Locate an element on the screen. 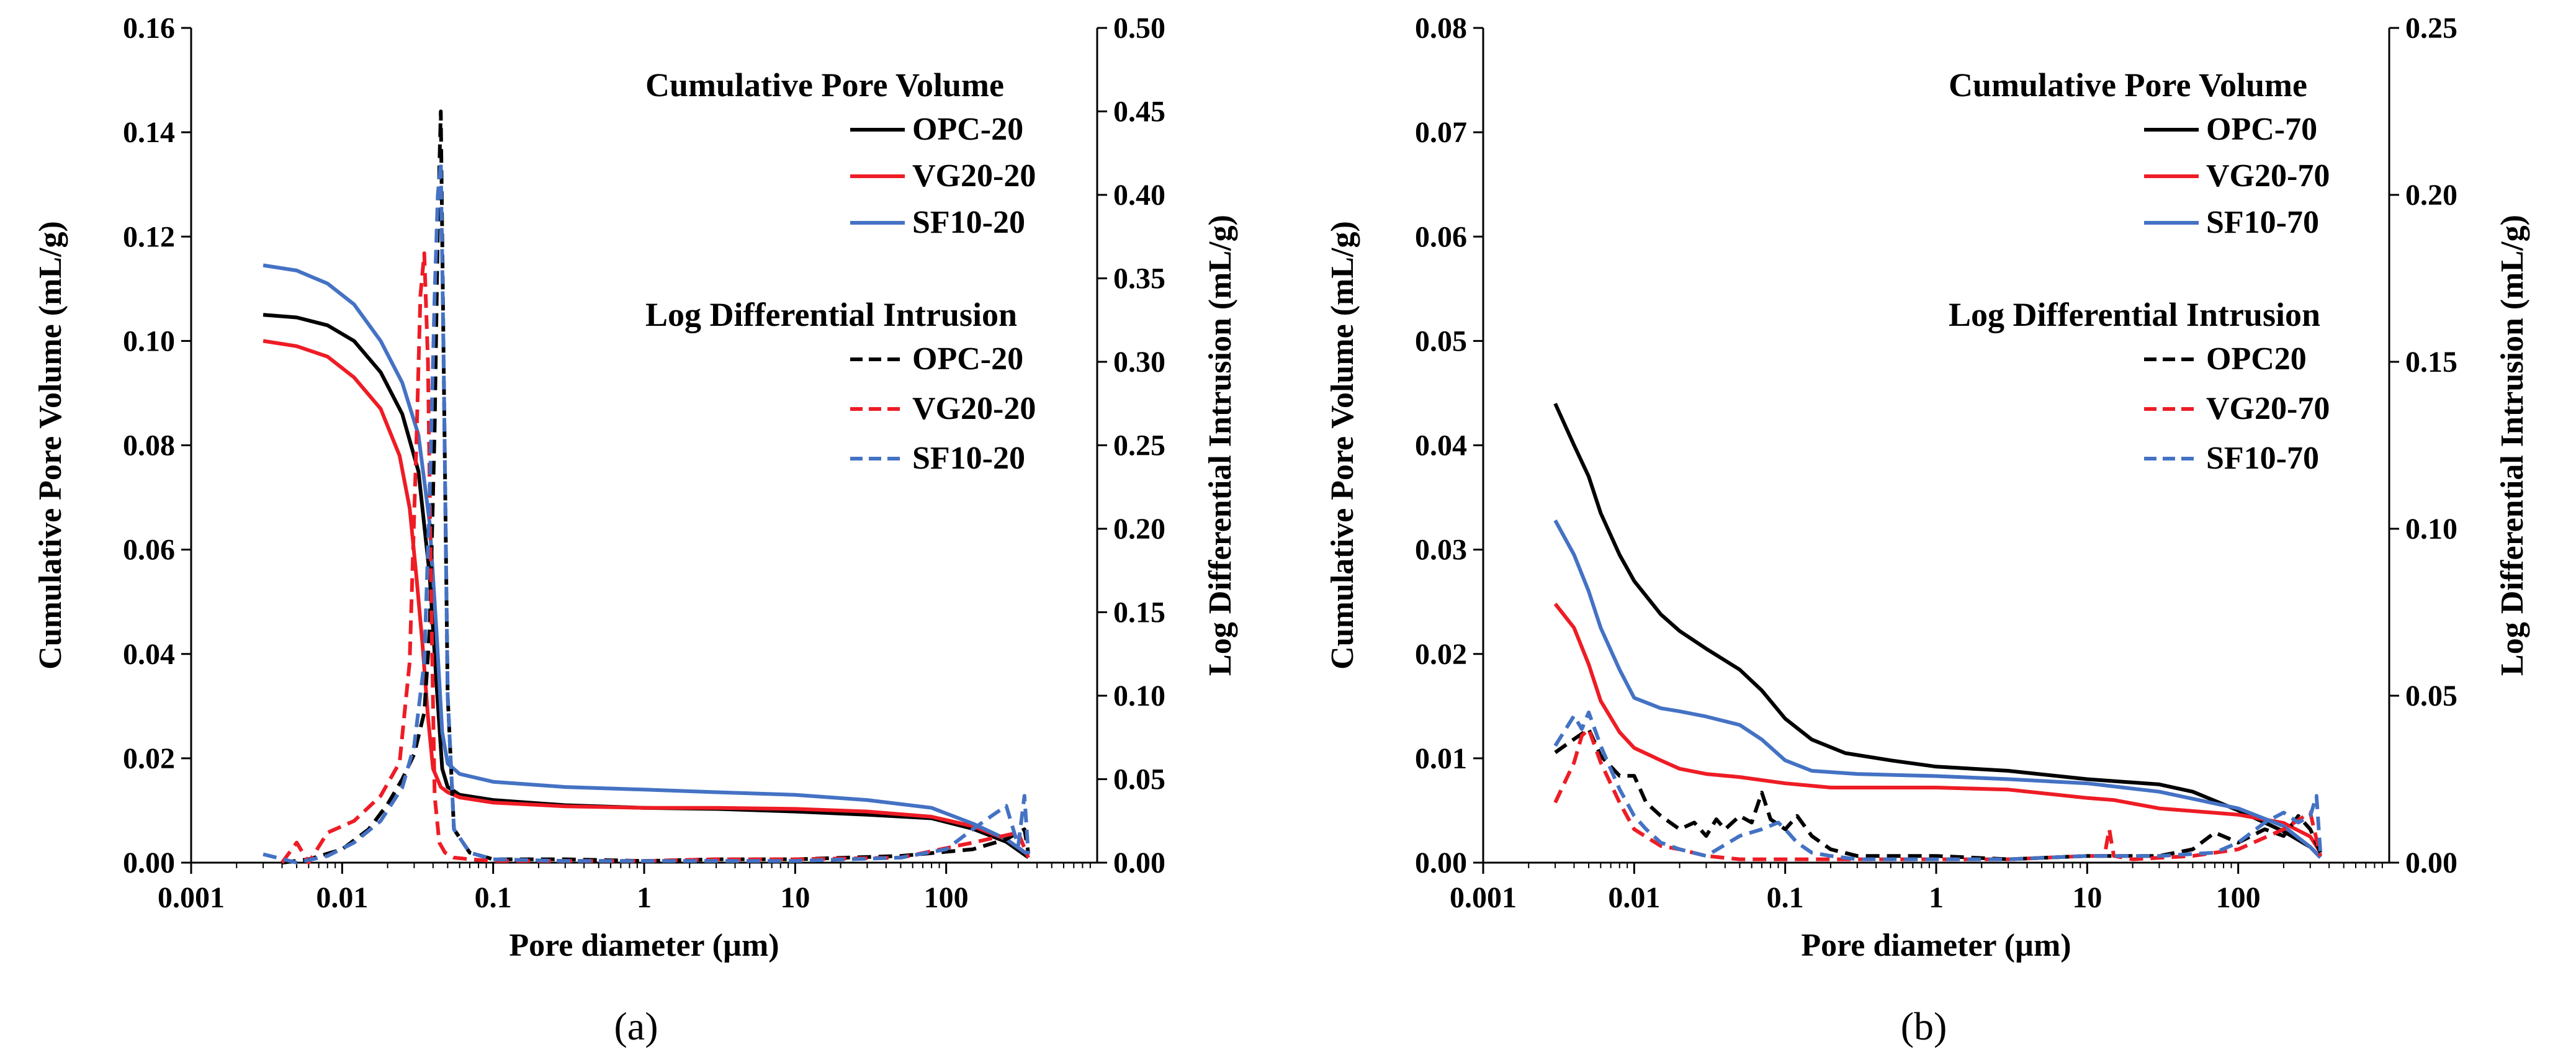  y-tick-label: 0.05 is located at coordinates (1441, 341).